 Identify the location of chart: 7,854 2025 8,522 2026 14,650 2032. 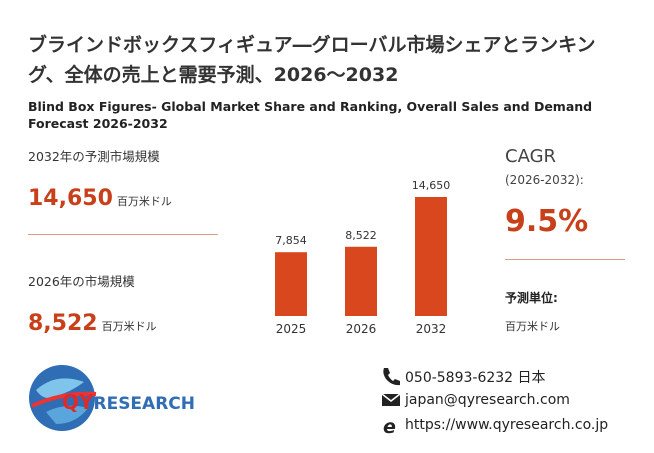
(363, 257).